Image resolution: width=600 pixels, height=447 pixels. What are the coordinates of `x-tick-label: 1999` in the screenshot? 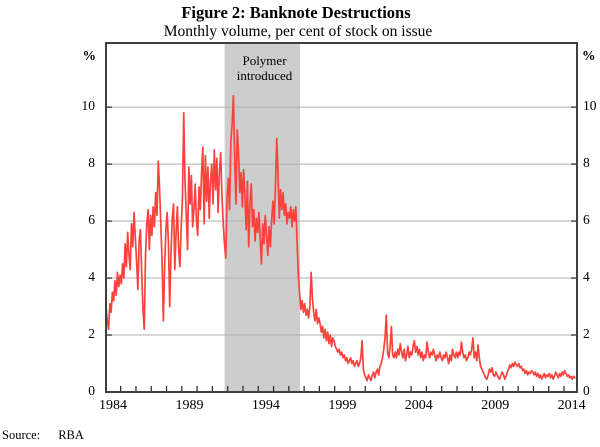 It's located at (342, 405).